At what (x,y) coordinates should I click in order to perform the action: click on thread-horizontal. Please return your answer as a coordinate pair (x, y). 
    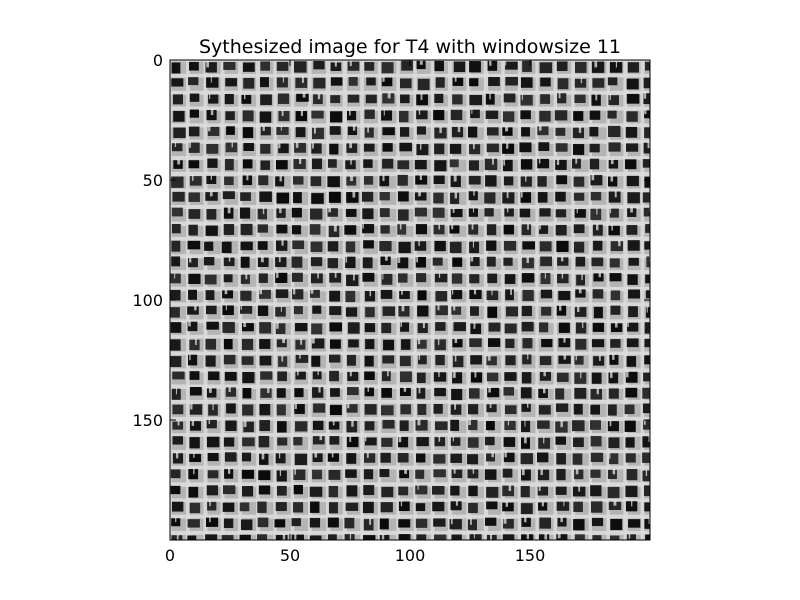
    Looking at the image, I should click on (410, 75).